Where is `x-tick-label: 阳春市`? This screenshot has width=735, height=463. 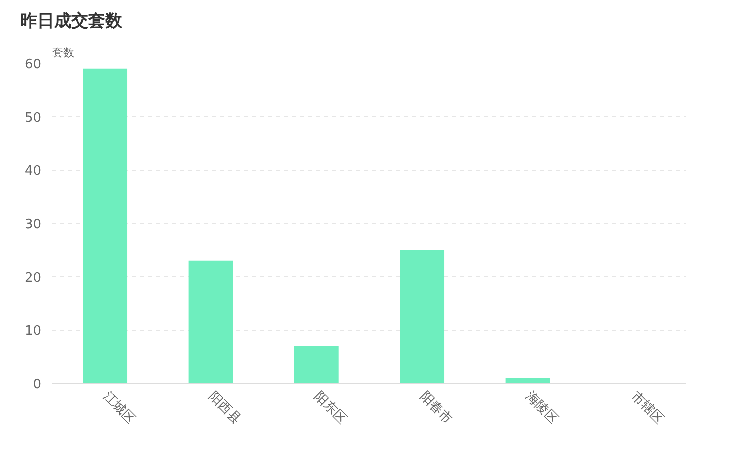 x-tick-label: 阳春市 is located at coordinates (436, 408).